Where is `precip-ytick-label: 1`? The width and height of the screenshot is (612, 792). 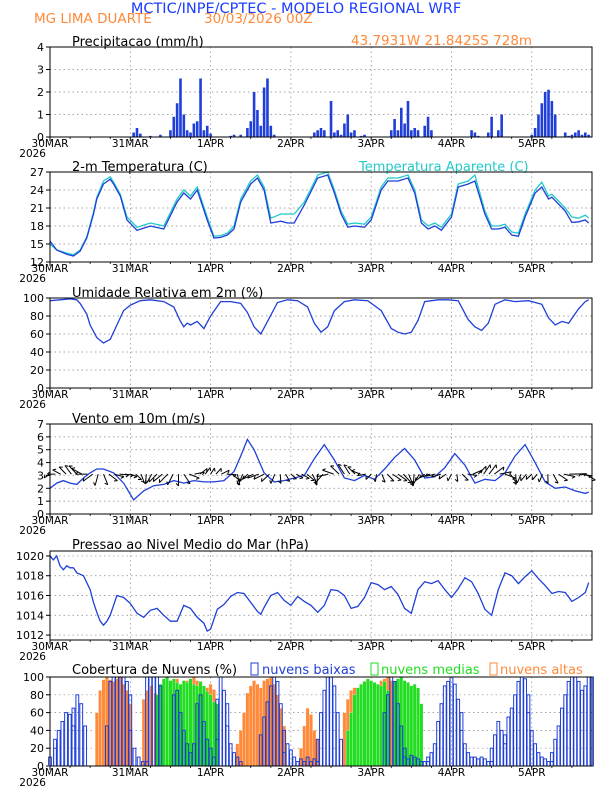 precip-ytick-label: 1 is located at coordinates (40, 115).